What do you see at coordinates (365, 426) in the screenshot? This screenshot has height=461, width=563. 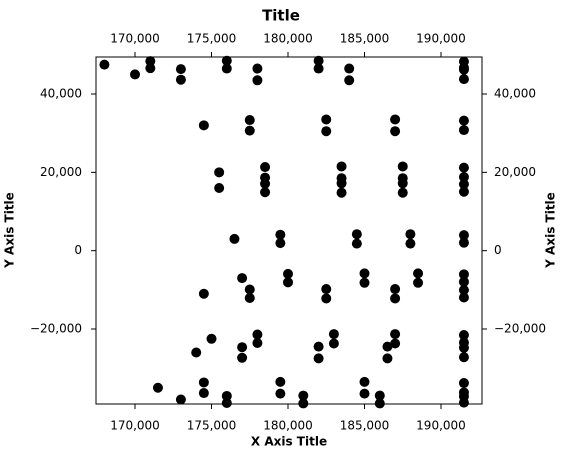 I see `x-tick-label: 185,000` at bounding box center [365, 426].